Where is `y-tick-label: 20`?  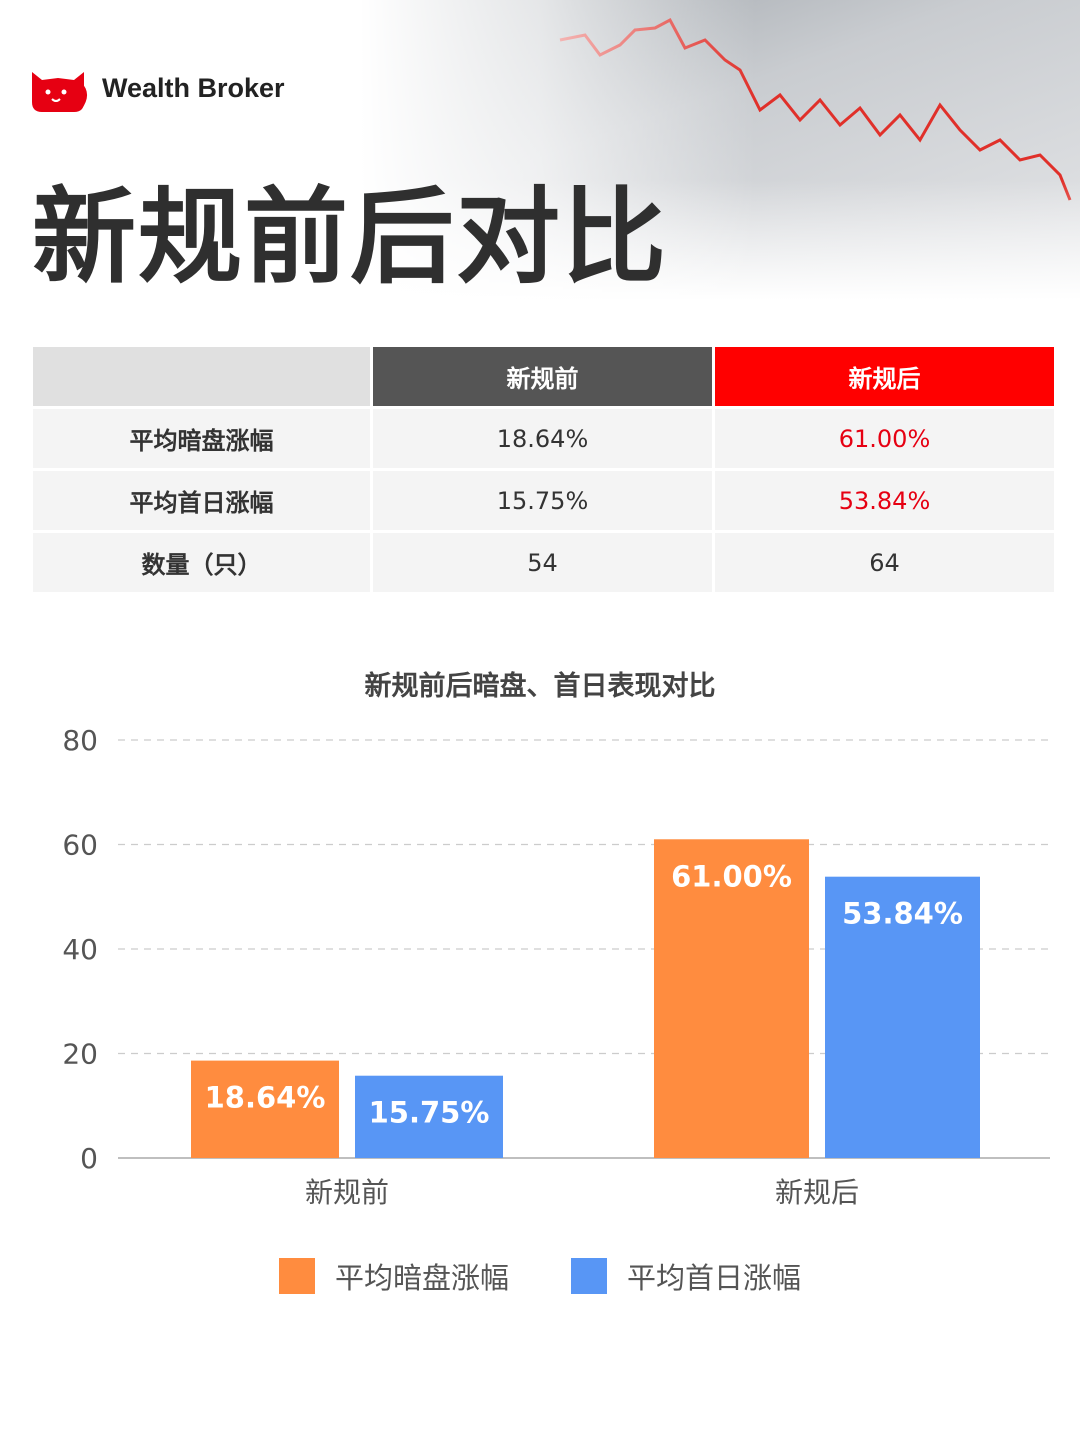
y-tick-label: 20 is located at coordinates (80, 1054).